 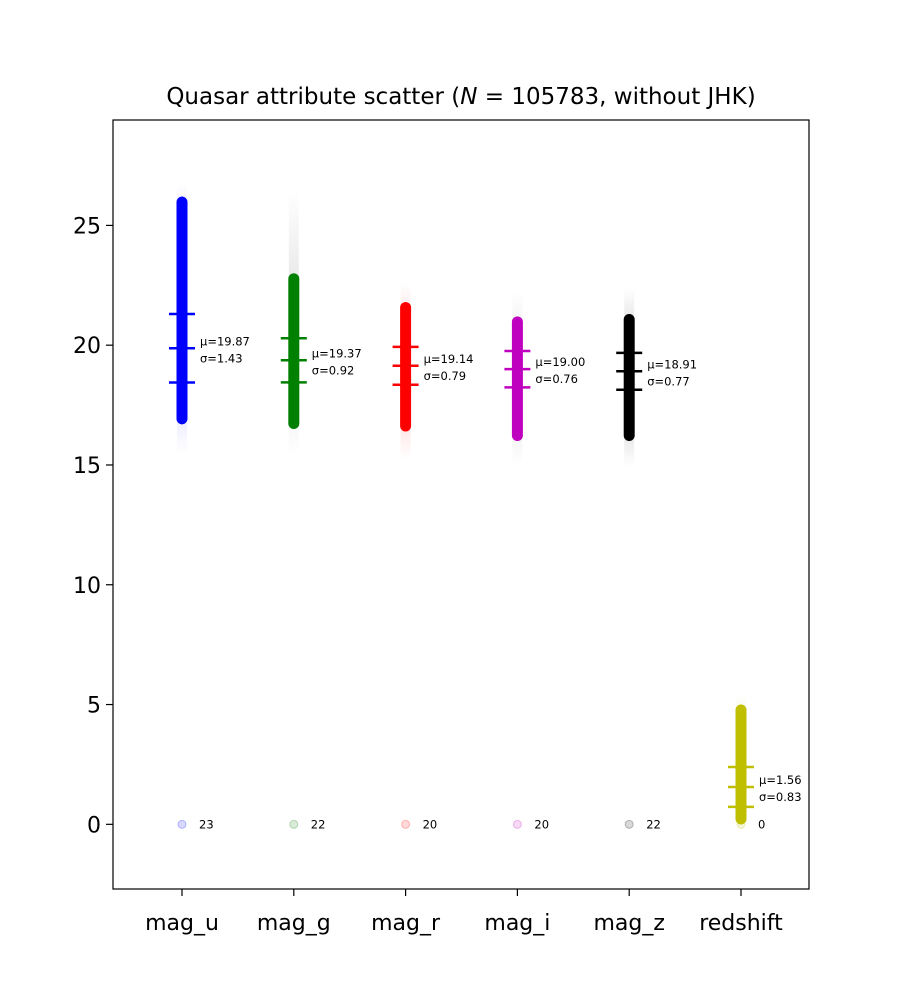 I want to click on chart-title-suffix: = 105783, without JHK), so click(x=616, y=97).